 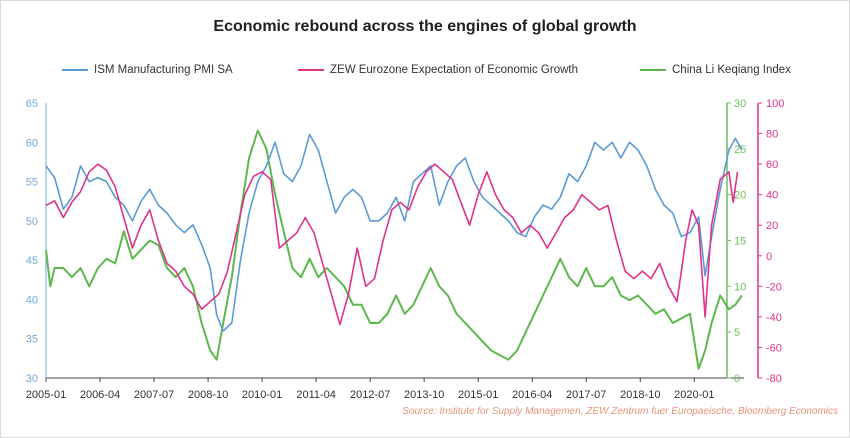 What do you see at coordinates (731, 70) in the screenshot?
I see `legend-label-china: China Li Keqiang Index` at bounding box center [731, 70].